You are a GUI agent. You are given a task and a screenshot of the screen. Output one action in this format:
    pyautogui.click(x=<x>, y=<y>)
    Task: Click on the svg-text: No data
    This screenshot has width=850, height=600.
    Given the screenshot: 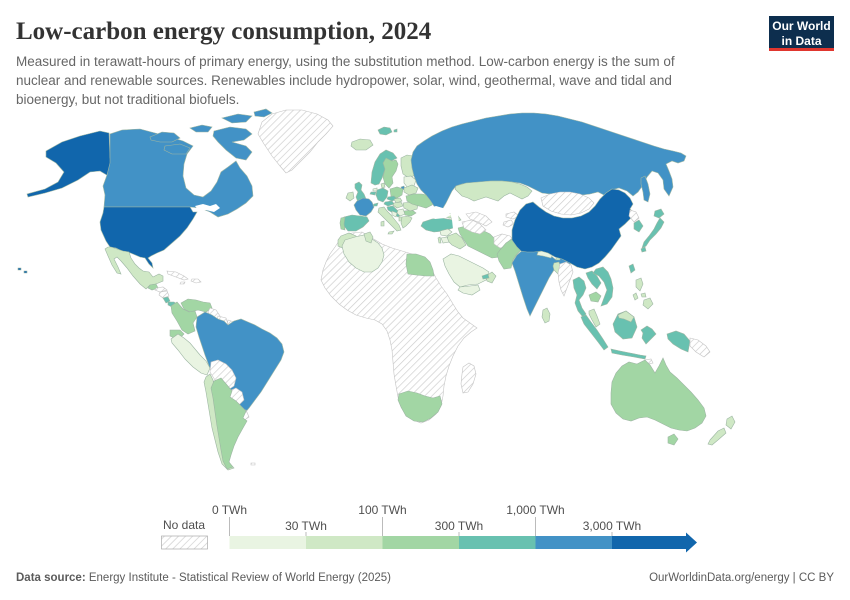 What is the action you would take?
    pyautogui.click(x=184, y=525)
    